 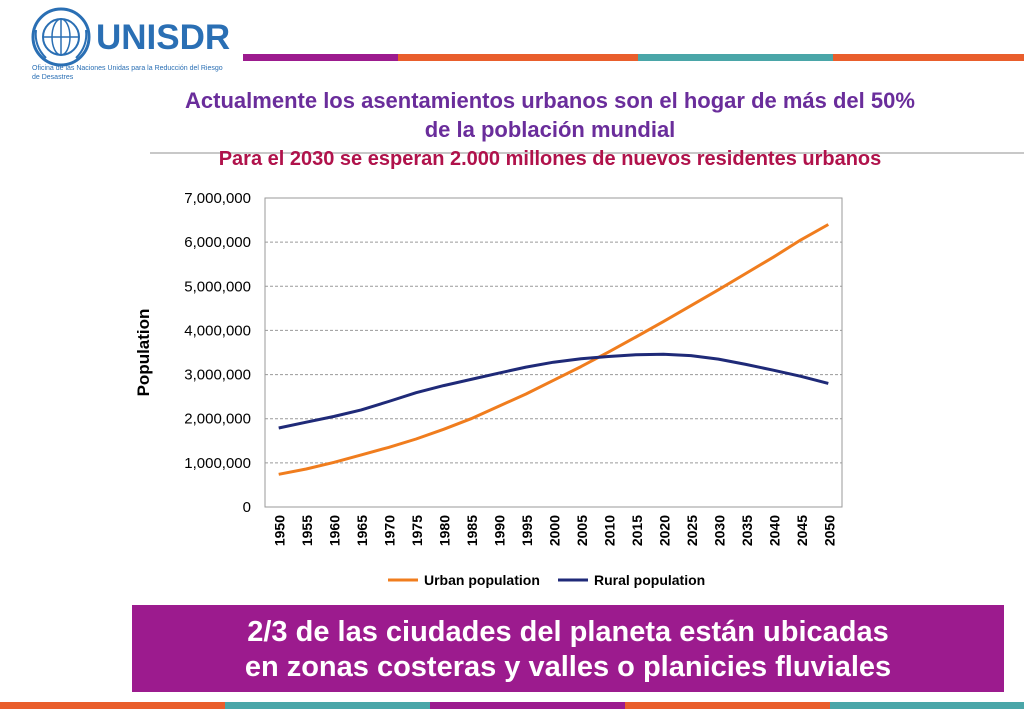 I want to click on y-tick-label: 7,000,000, so click(x=217, y=198).